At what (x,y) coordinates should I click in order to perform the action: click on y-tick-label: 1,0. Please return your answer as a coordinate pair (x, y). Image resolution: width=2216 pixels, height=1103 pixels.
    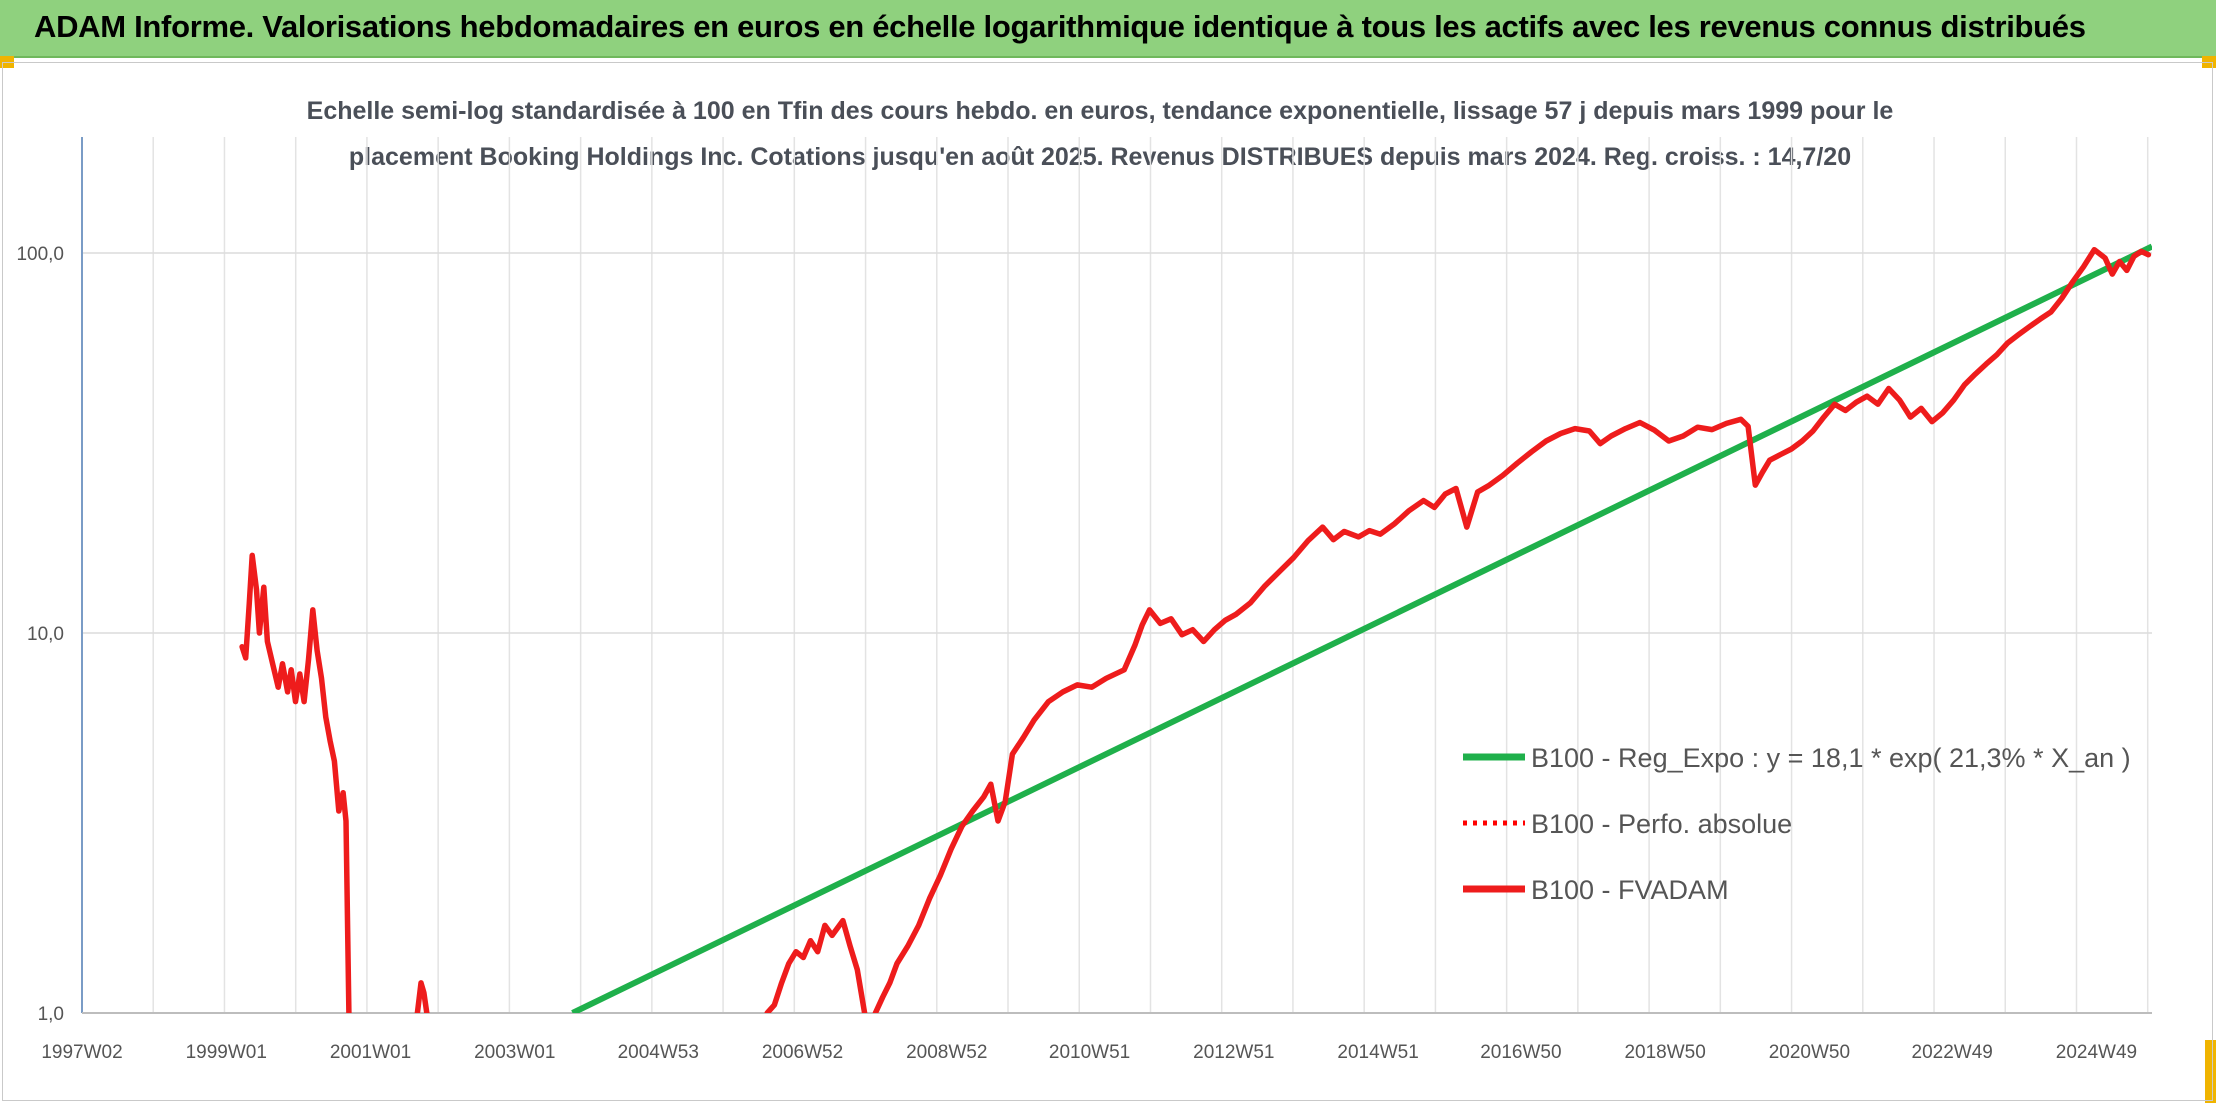
    Looking at the image, I should click on (51, 1014).